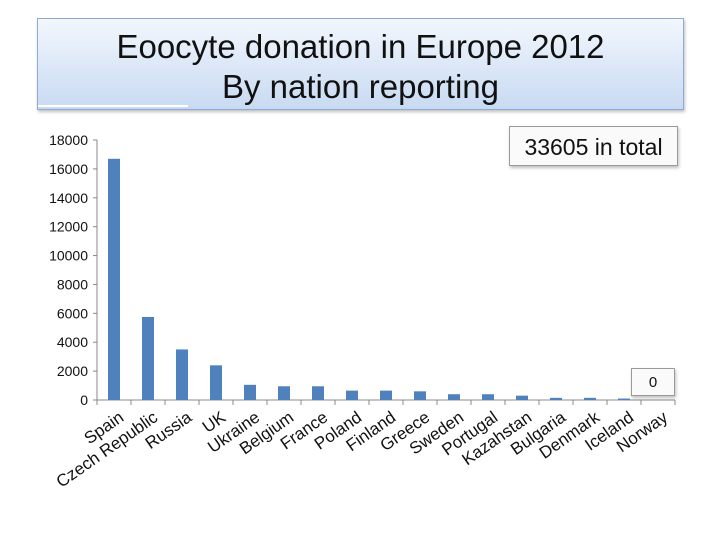 The height and width of the screenshot is (540, 720). Describe the element at coordinates (386, 395) in the screenshot. I see `bar-finland` at that location.